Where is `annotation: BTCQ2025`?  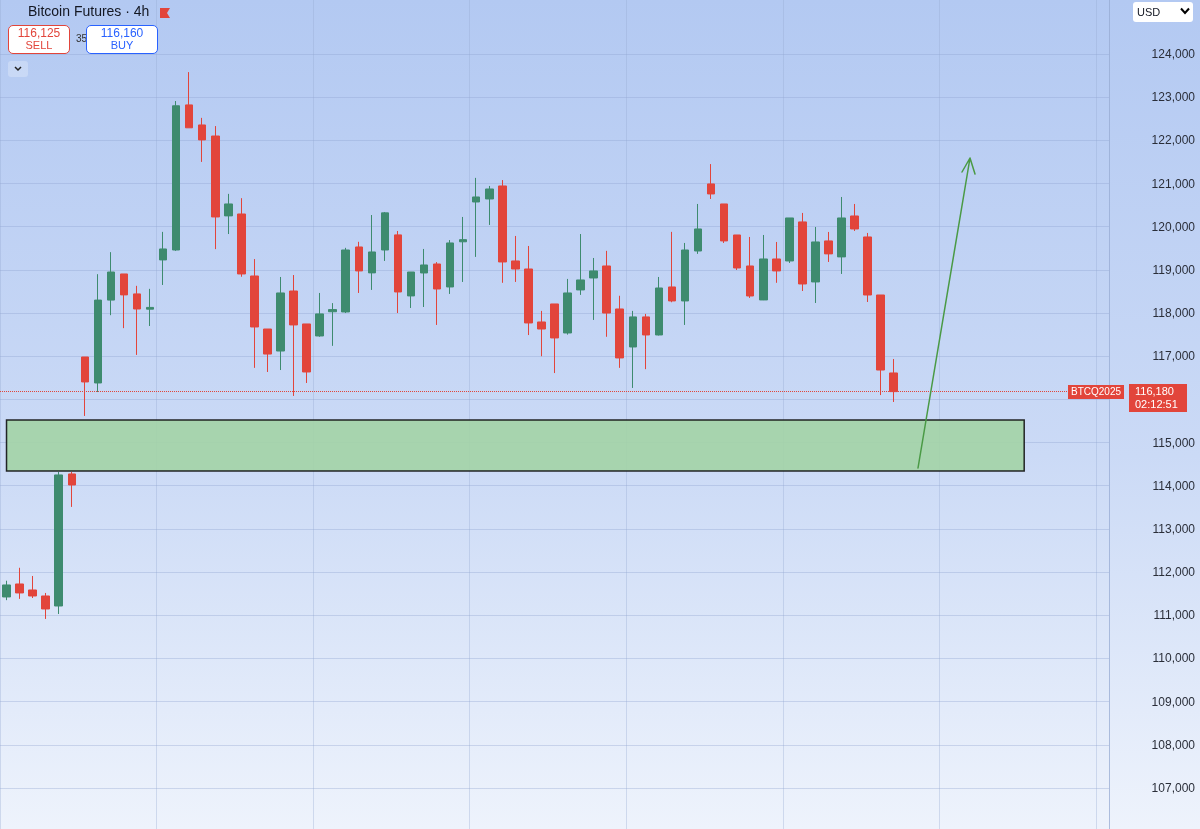
annotation: BTCQ2025 is located at coordinates (1096, 391).